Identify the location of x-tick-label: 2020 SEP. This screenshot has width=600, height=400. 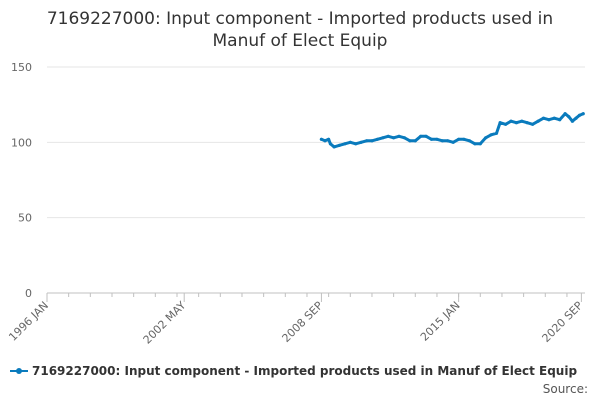
(563, 322).